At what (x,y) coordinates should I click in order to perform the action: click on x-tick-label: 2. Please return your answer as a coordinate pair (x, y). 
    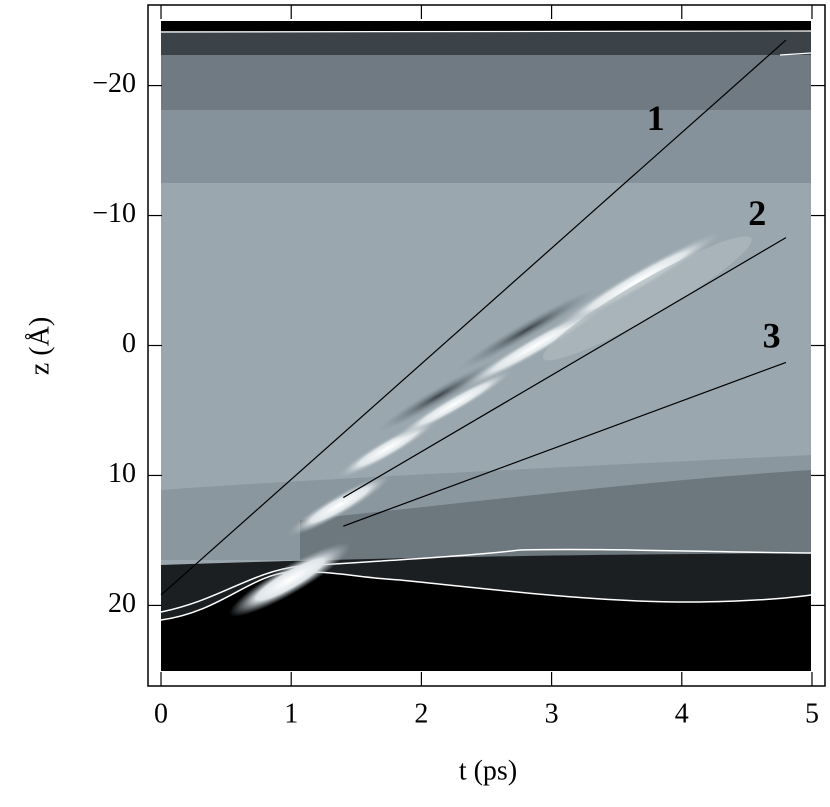
    Looking at the image, I should click on (421, 713).